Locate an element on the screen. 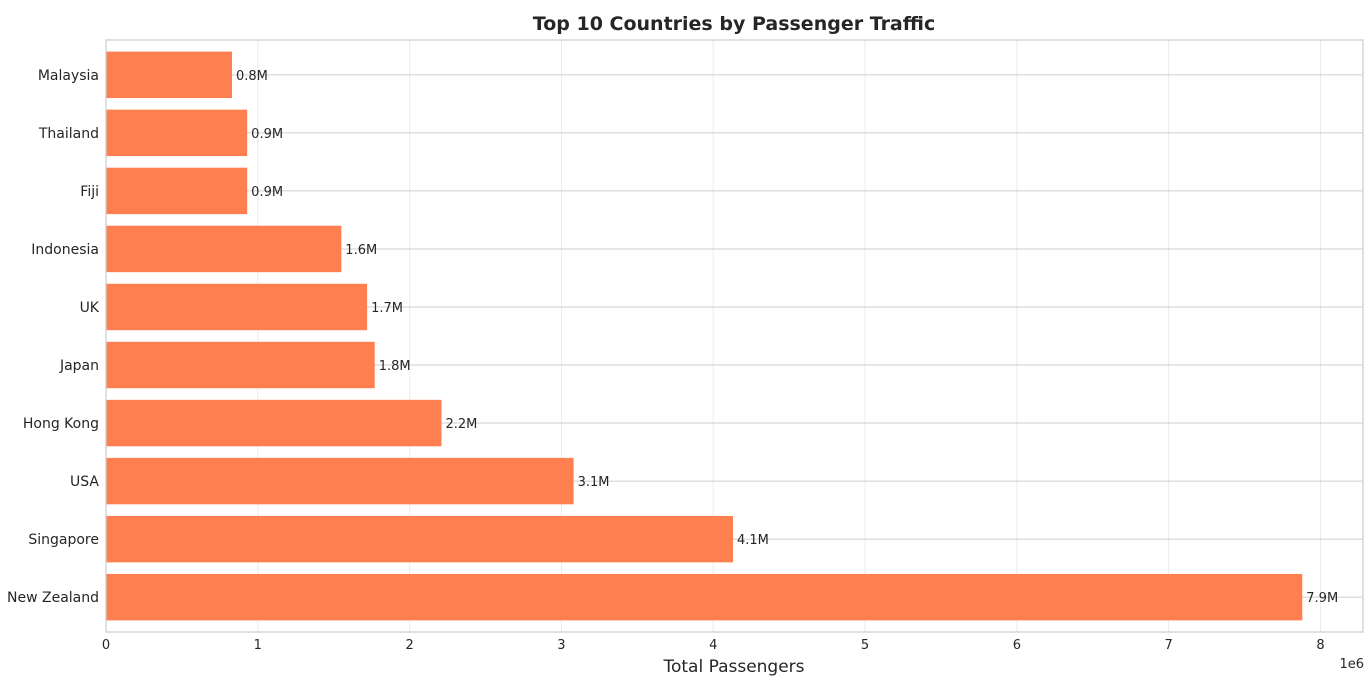 This screenshot has width=1372, height=691. chart-title: Top 10 Countries by Passenger Traffic is located at coordinates (734, 24).